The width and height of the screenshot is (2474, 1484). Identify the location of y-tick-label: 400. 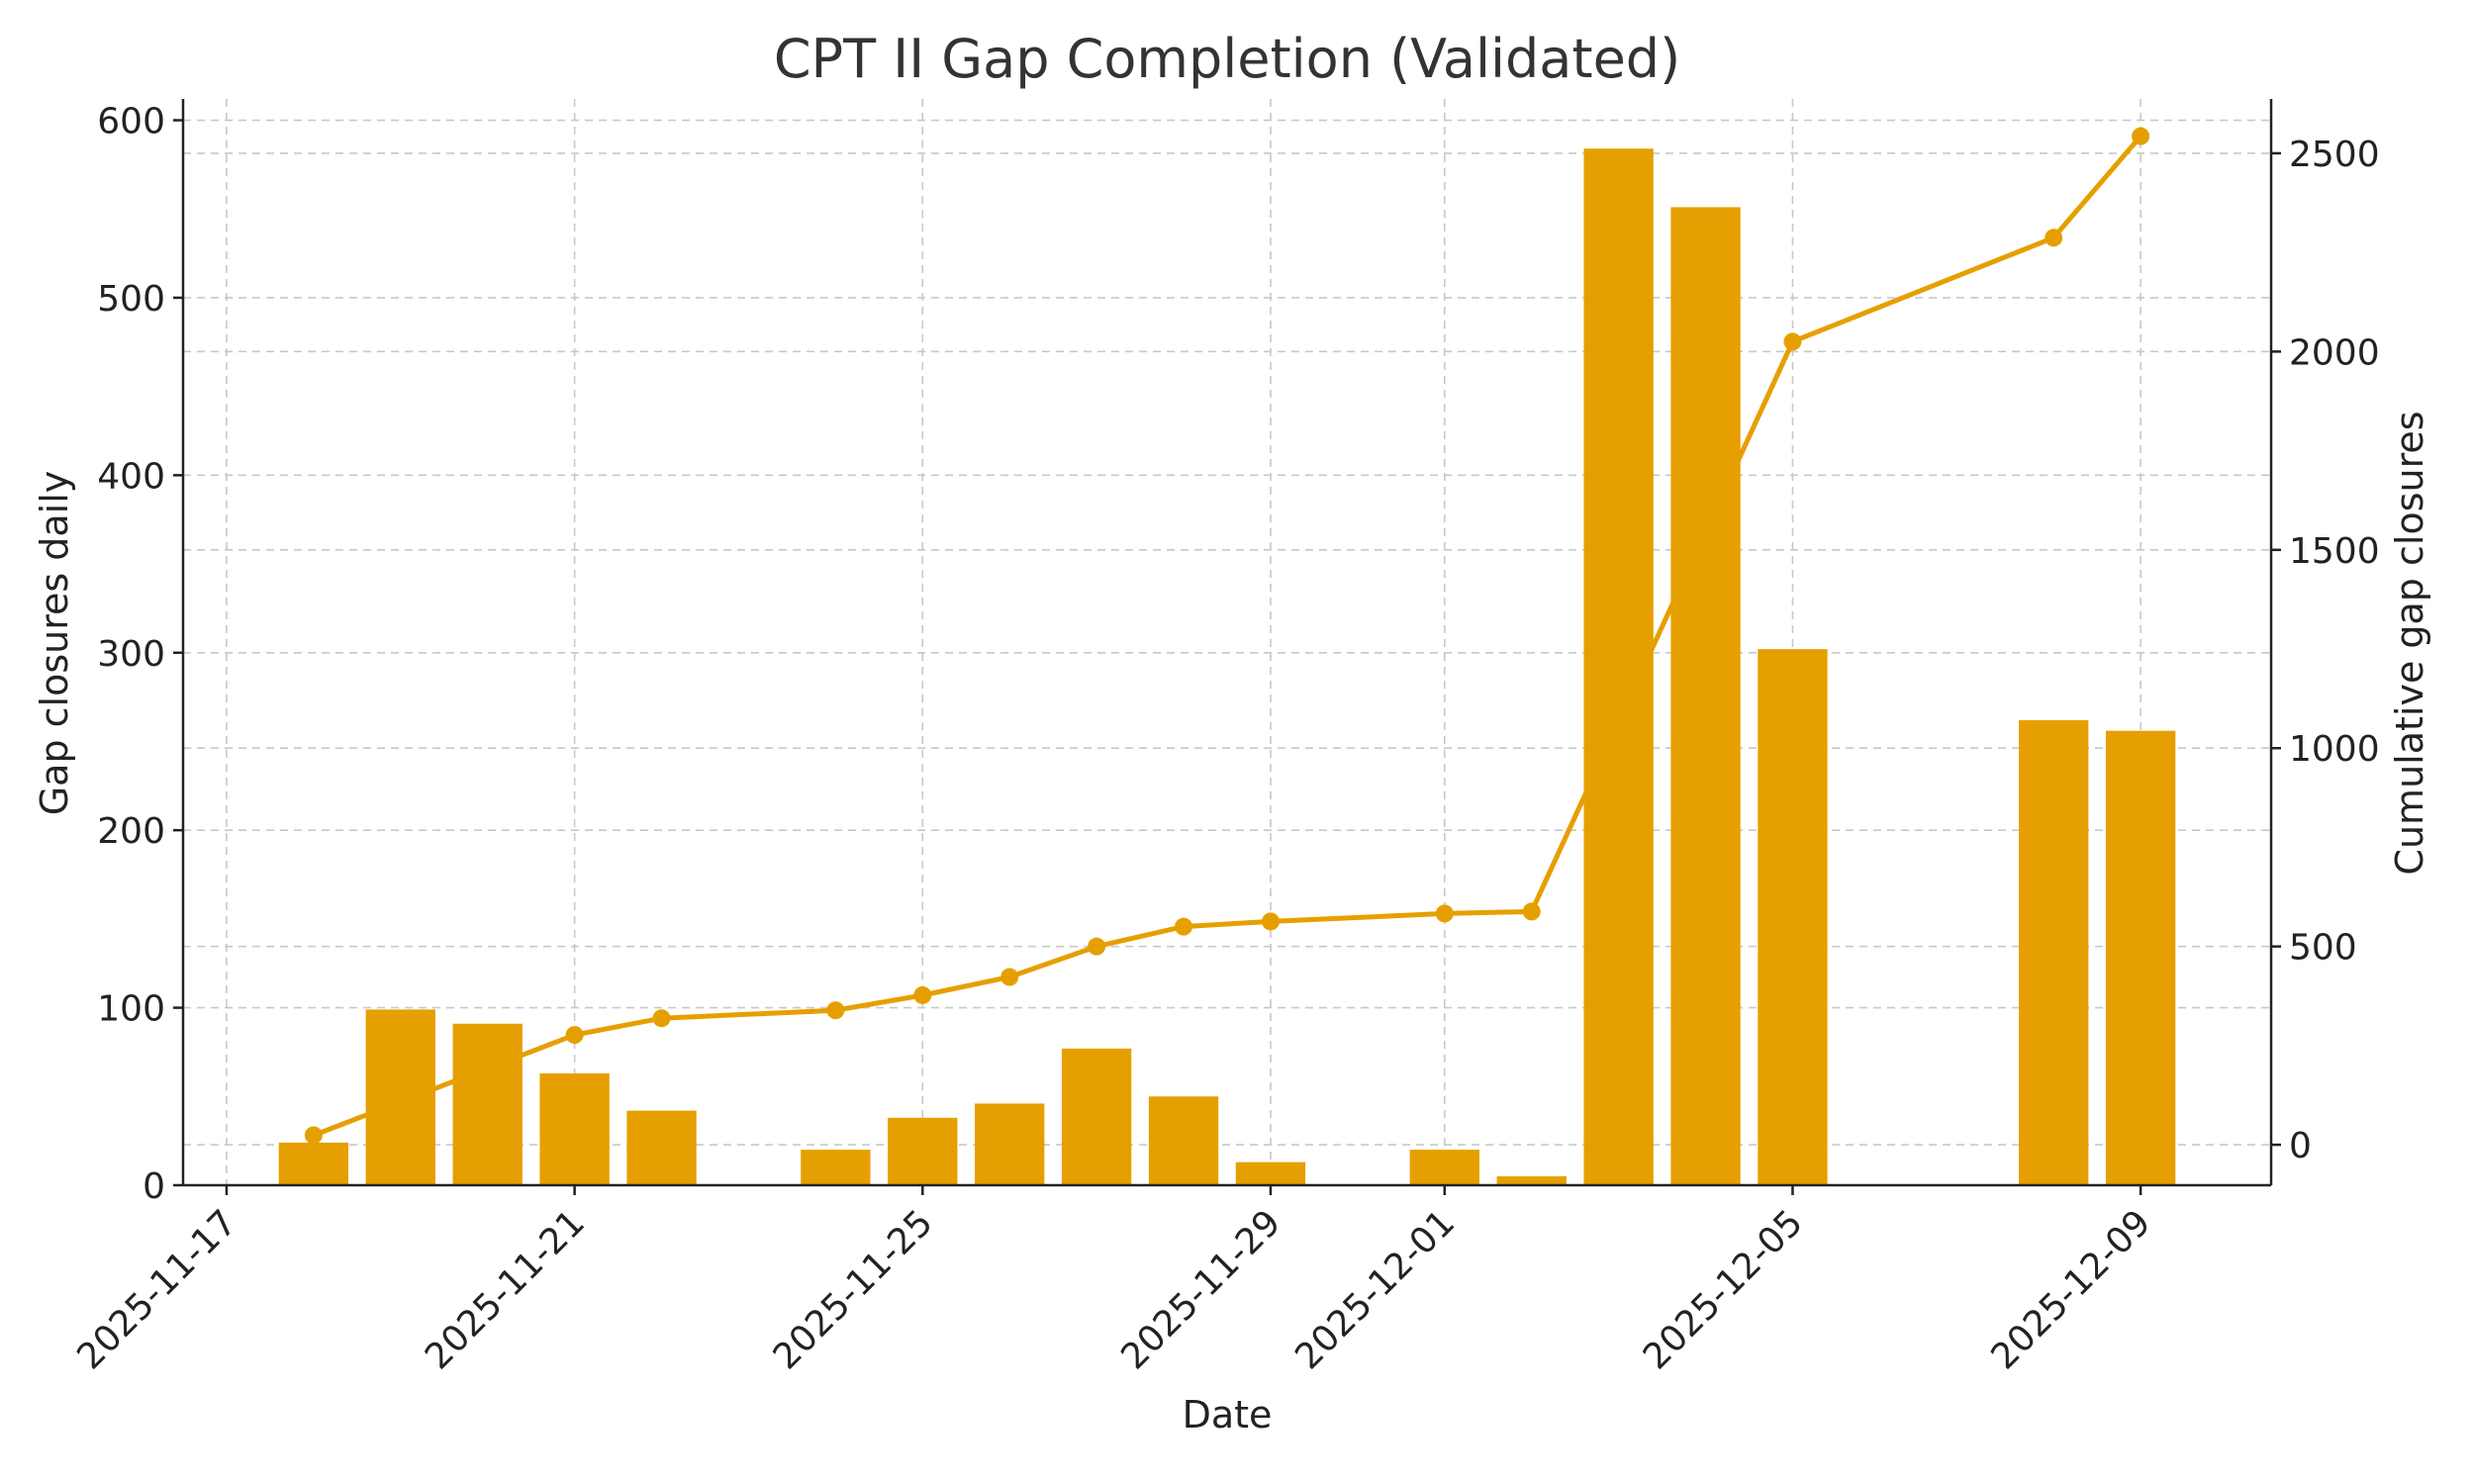
(131, 476).